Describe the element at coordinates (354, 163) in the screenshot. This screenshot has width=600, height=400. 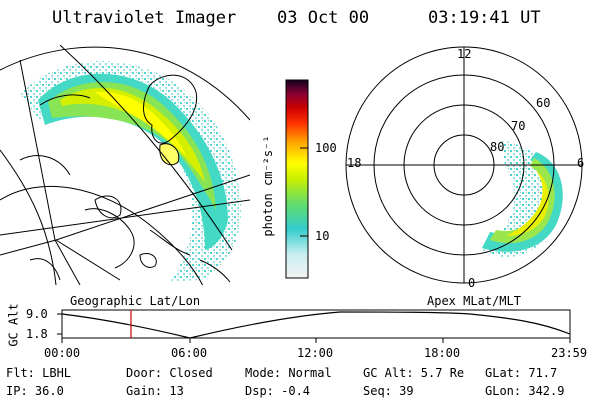
I see `mlt-label-18: 18` at that location.